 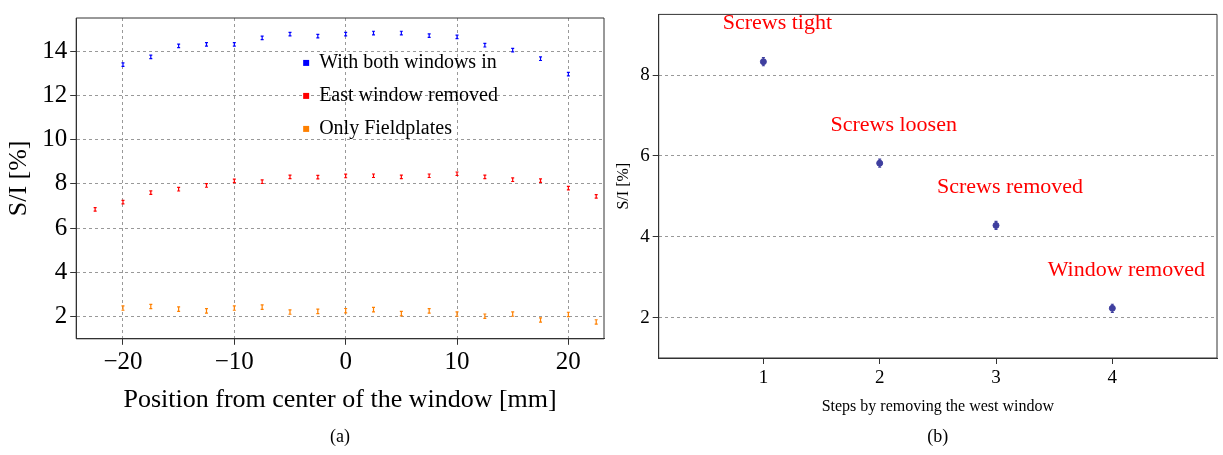 I want to click on y-tick-label: 12, so click(x=55, y=93).